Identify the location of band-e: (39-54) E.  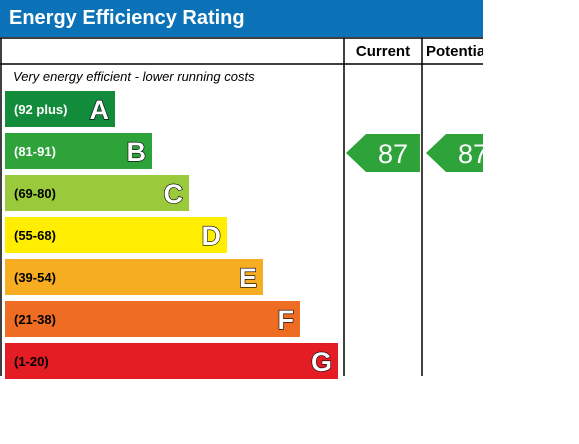
(134, 277).